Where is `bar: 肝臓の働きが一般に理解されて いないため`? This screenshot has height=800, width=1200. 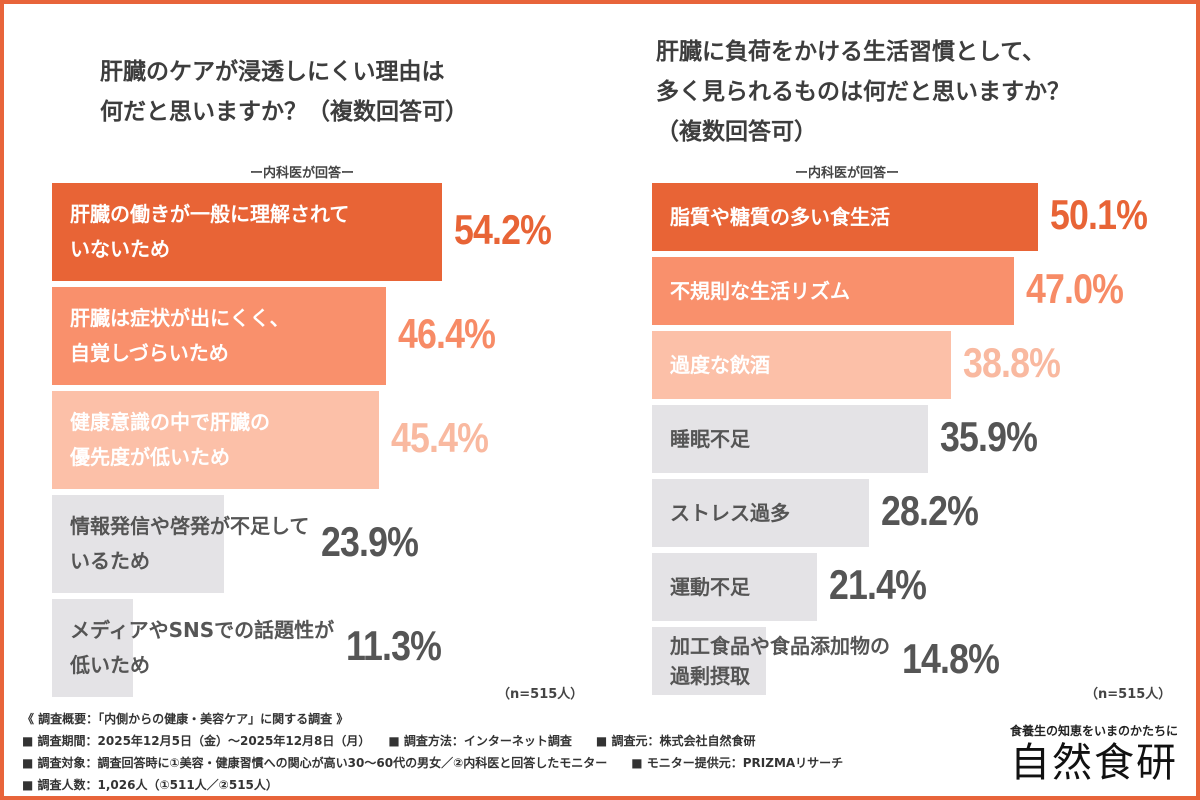 bar: 肝臓の働きが一般に理解されて いないため is located at coordinates (247, 232).